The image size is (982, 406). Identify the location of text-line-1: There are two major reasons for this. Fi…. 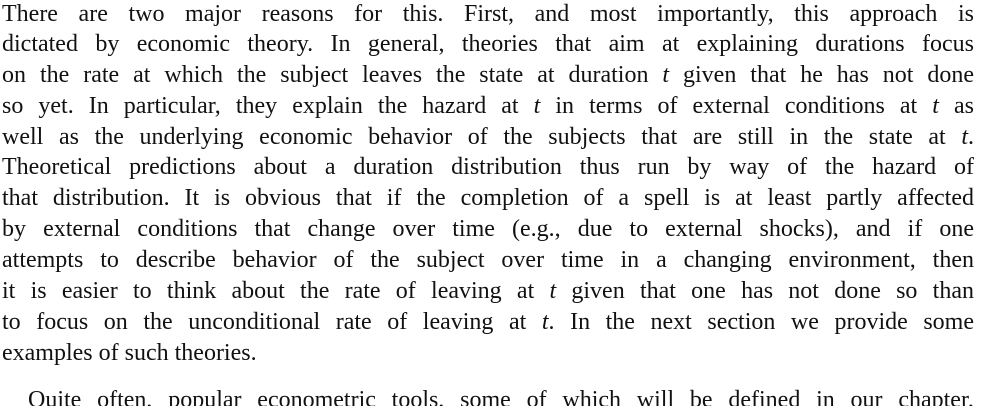
(488, 14).